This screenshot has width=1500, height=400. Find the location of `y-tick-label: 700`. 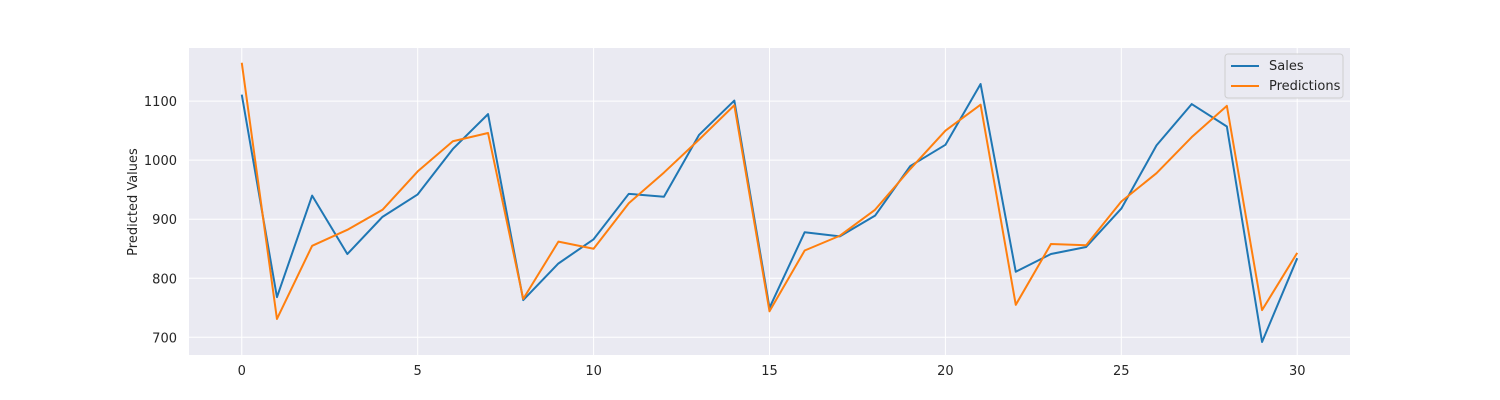

y-tick-label: 700 is located at coordinates (164, 338).